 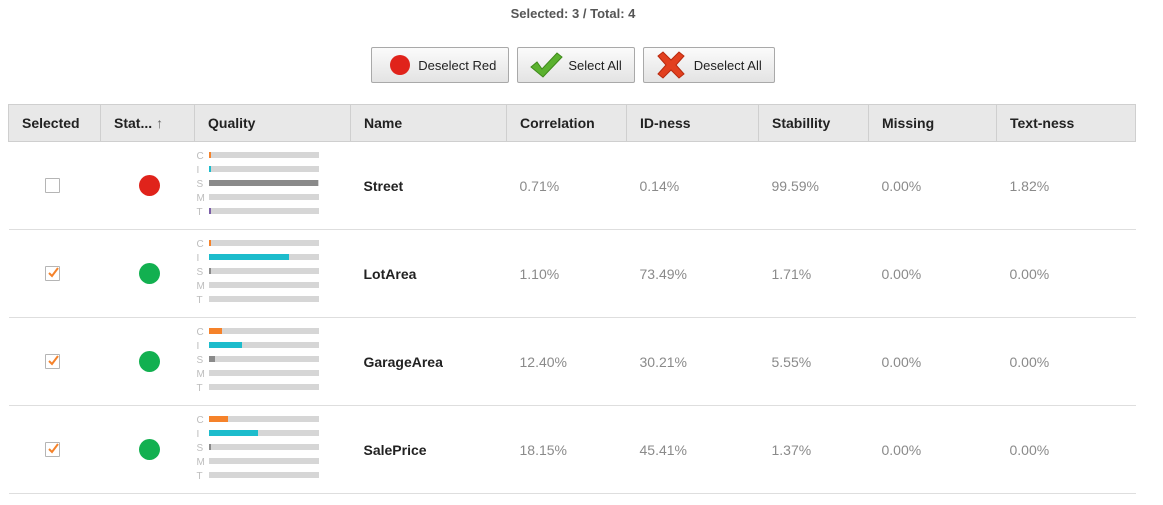 I want to click on total-label: Total:, so click(x=607, y=13).